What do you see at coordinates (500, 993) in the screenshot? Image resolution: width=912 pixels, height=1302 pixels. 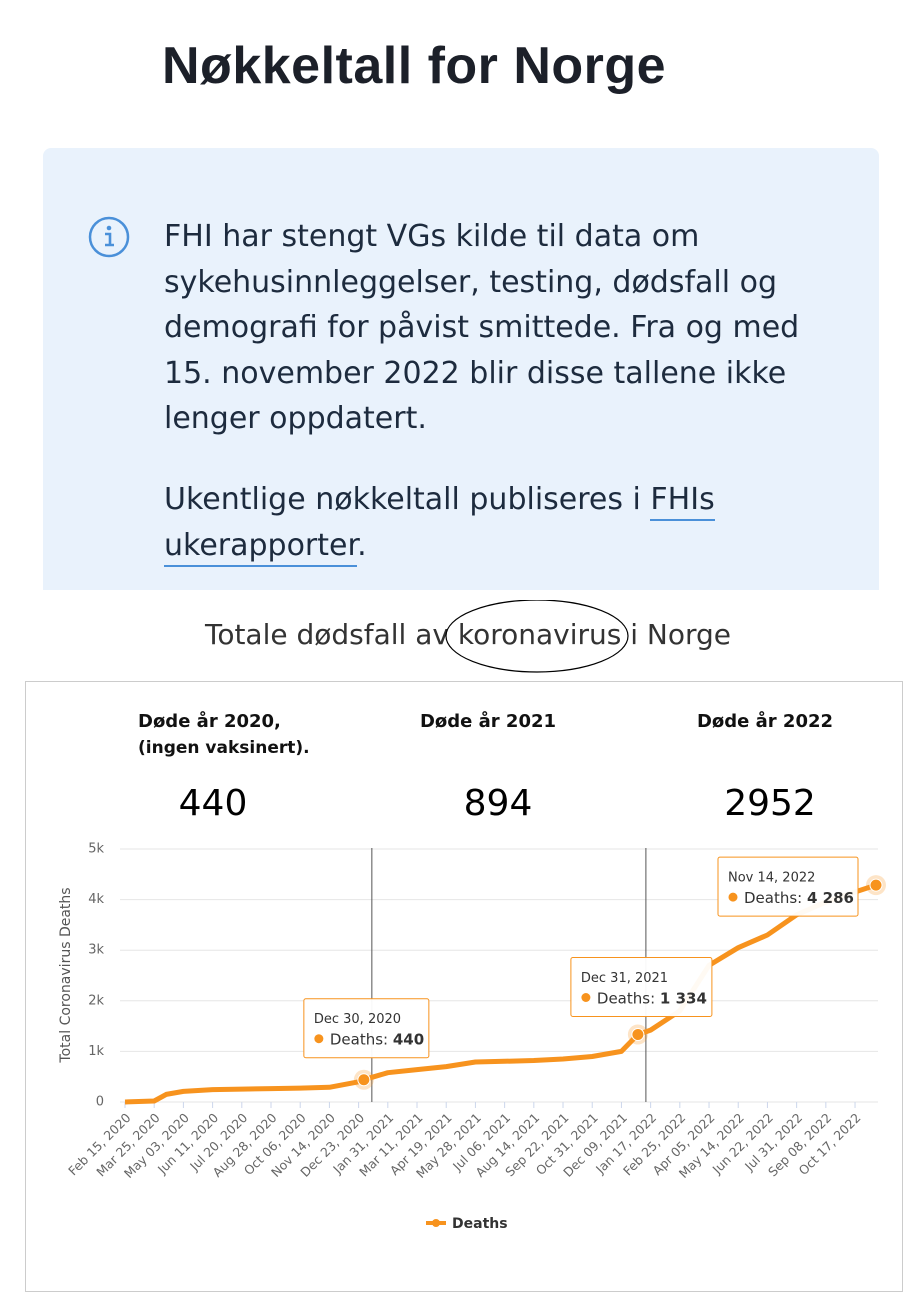 I see `series-line` at bounding box center [500, 993].